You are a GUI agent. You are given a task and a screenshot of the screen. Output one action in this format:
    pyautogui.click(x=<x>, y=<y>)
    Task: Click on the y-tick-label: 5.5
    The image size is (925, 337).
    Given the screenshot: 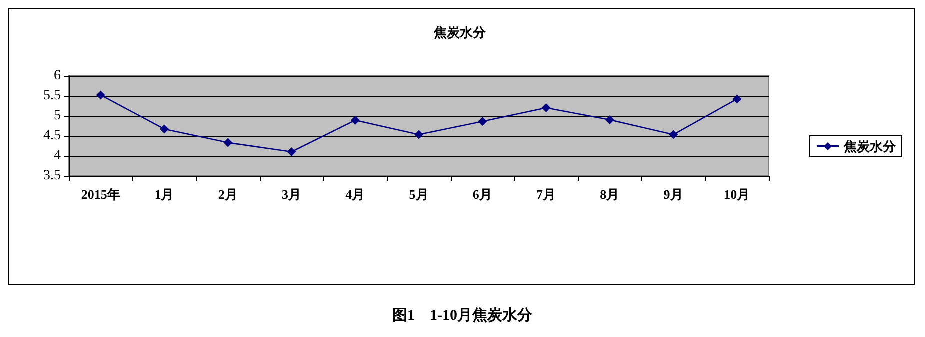 What is the action you would take?
    pyautogui.click(x=52, y=96)
    